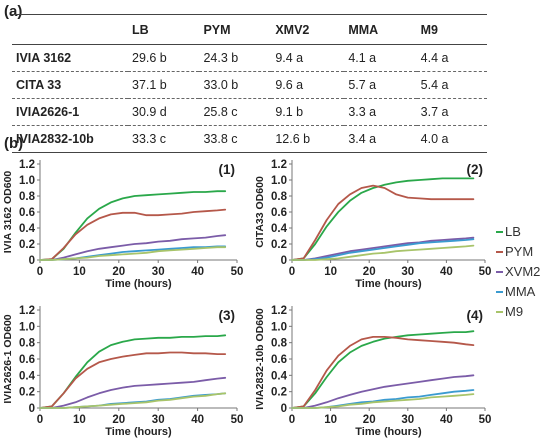 The width and height of the screenshot is (550, 448). What do you see at coordinates (451, 58) in the screenshot?
I see `value-cell: 4.4 a` at bounding box center [451, 58].